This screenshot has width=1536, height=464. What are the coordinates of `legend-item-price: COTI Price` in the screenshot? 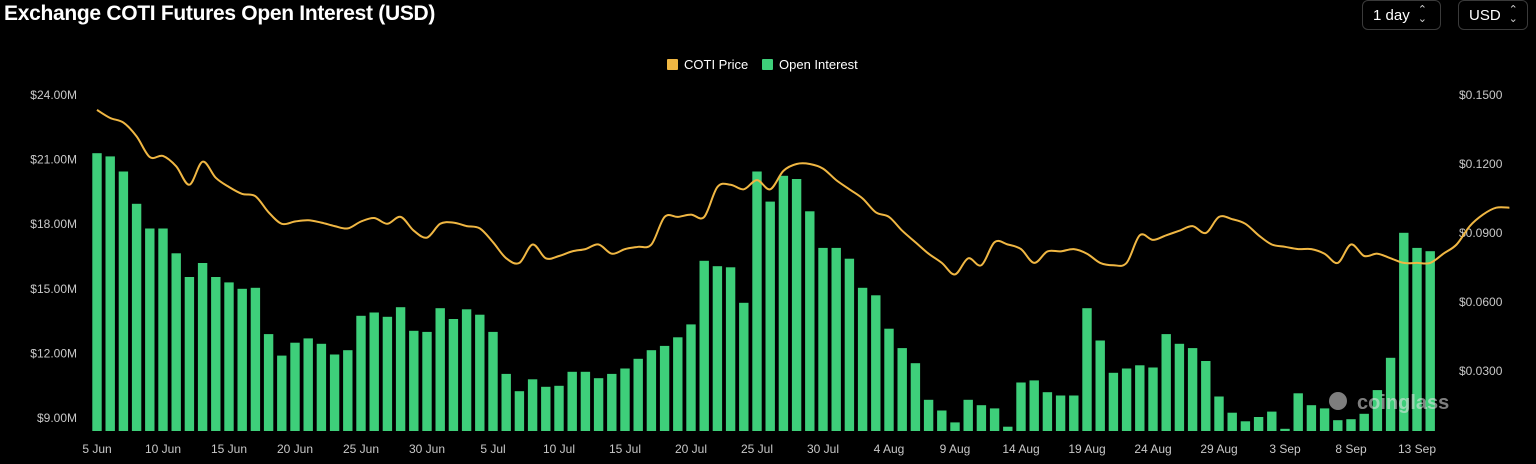 It's located at (707, 64).